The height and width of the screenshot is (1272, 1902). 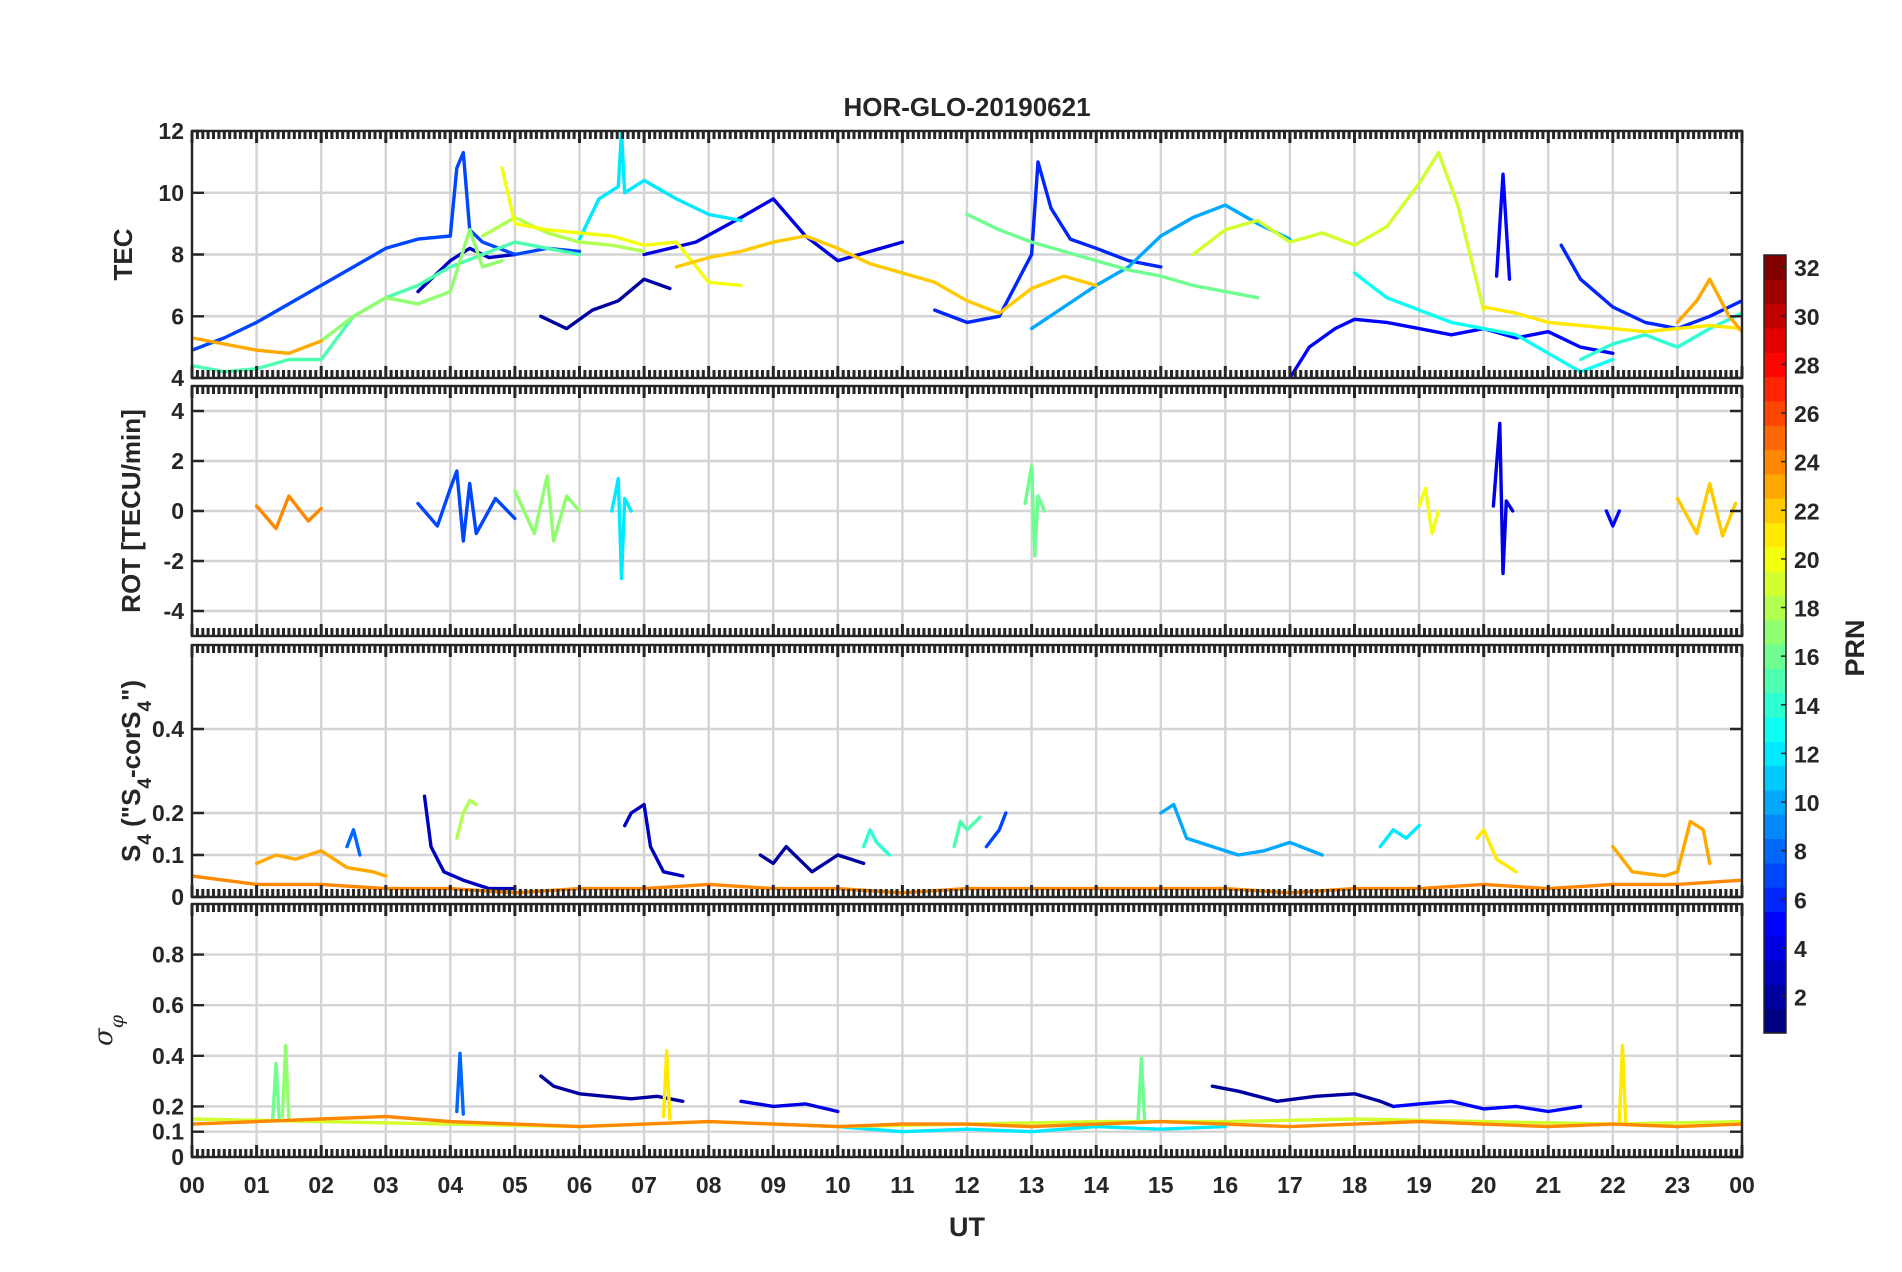 What do you see at coordinates (1807, 657) in the screenshot?
I see `colorbar-tick-label: 16` at bounding box center [1807, 657].